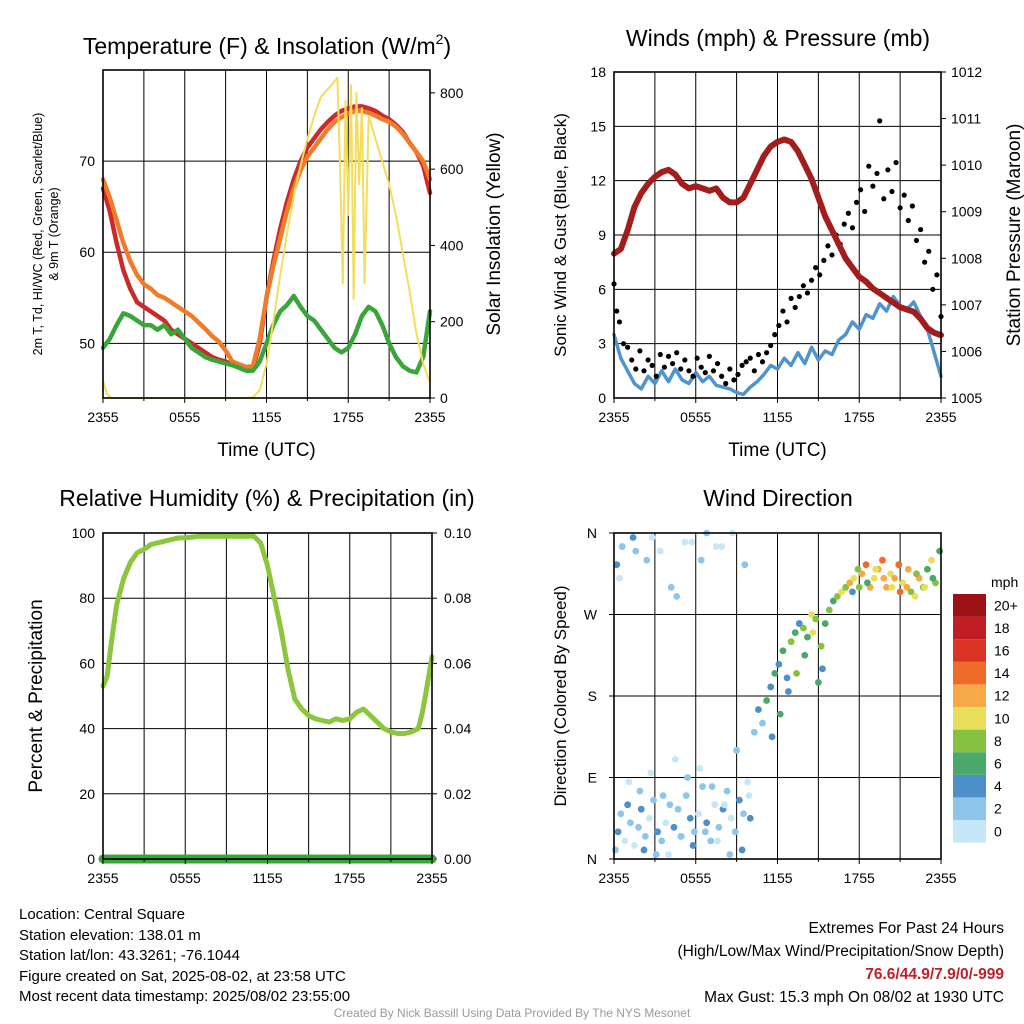  Describe the element at coordinates (966, 212) in the screenshot. I see `y2-tick-label: 1009` at that location.